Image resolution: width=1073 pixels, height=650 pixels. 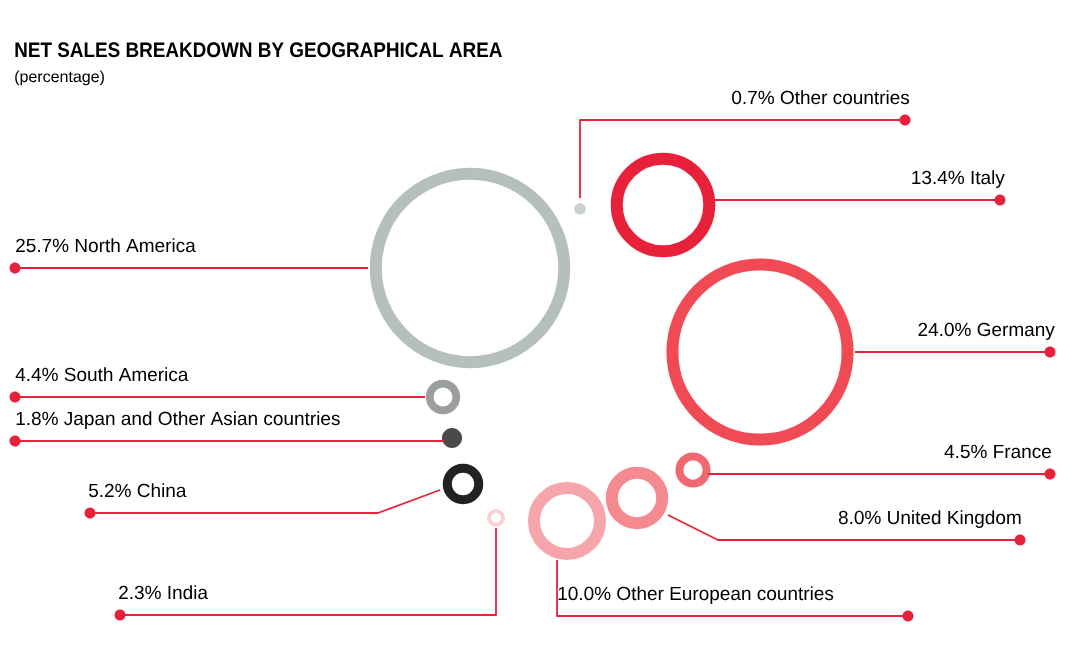 I want to click on category-label: United Kingdom, so click(x=954, y=519).